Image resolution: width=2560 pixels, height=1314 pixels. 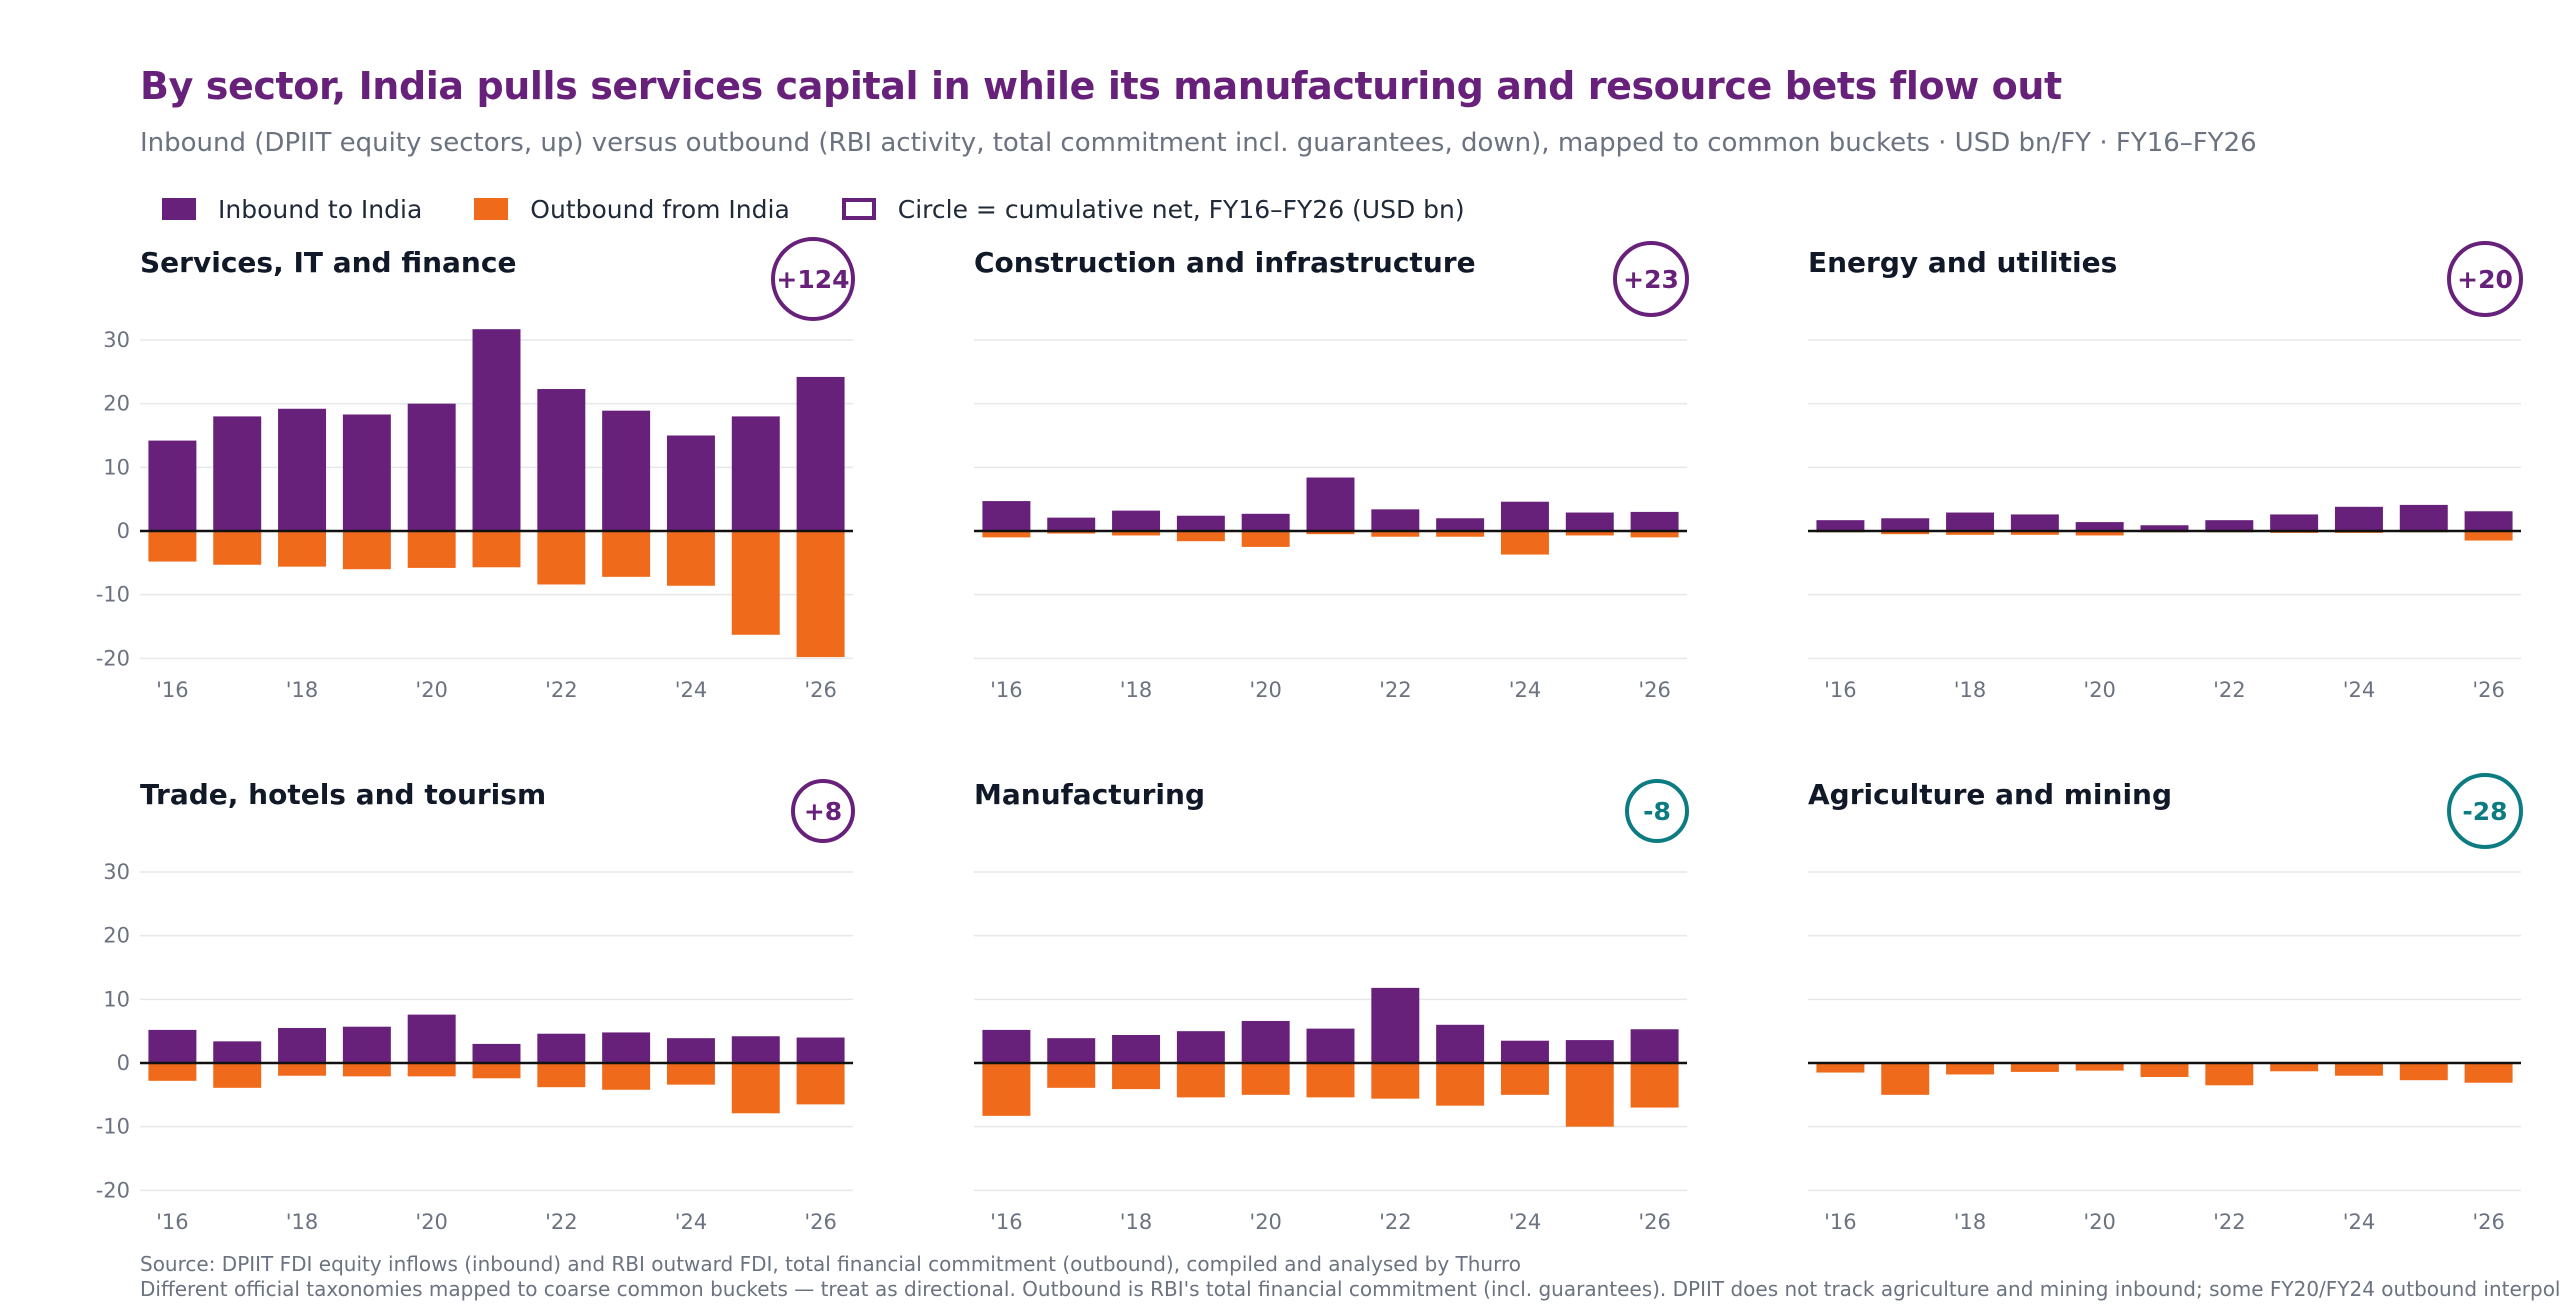 I want to click on net-label-trade-hotels-and-tourism: +8, so click(x=823, y=811).